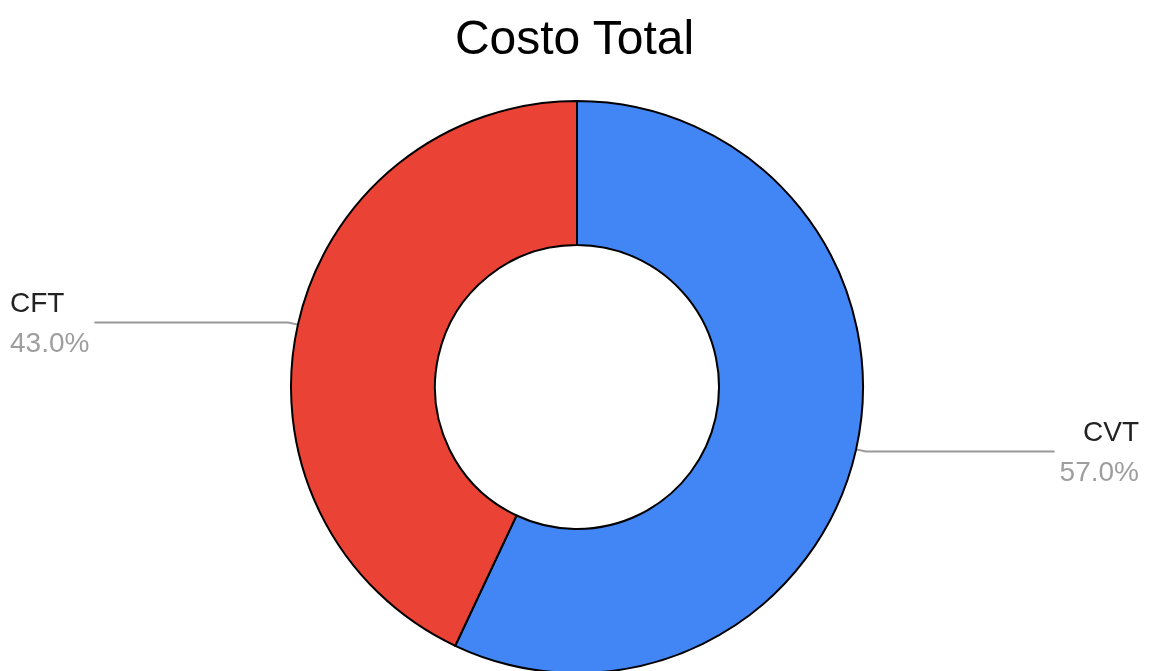 The width and height of the screenshot is (1149, 671). What do you see at coordinates (1111, 432) in the screenshot?
I see `slice-label: CVT` at bounding box center [1111, 432].